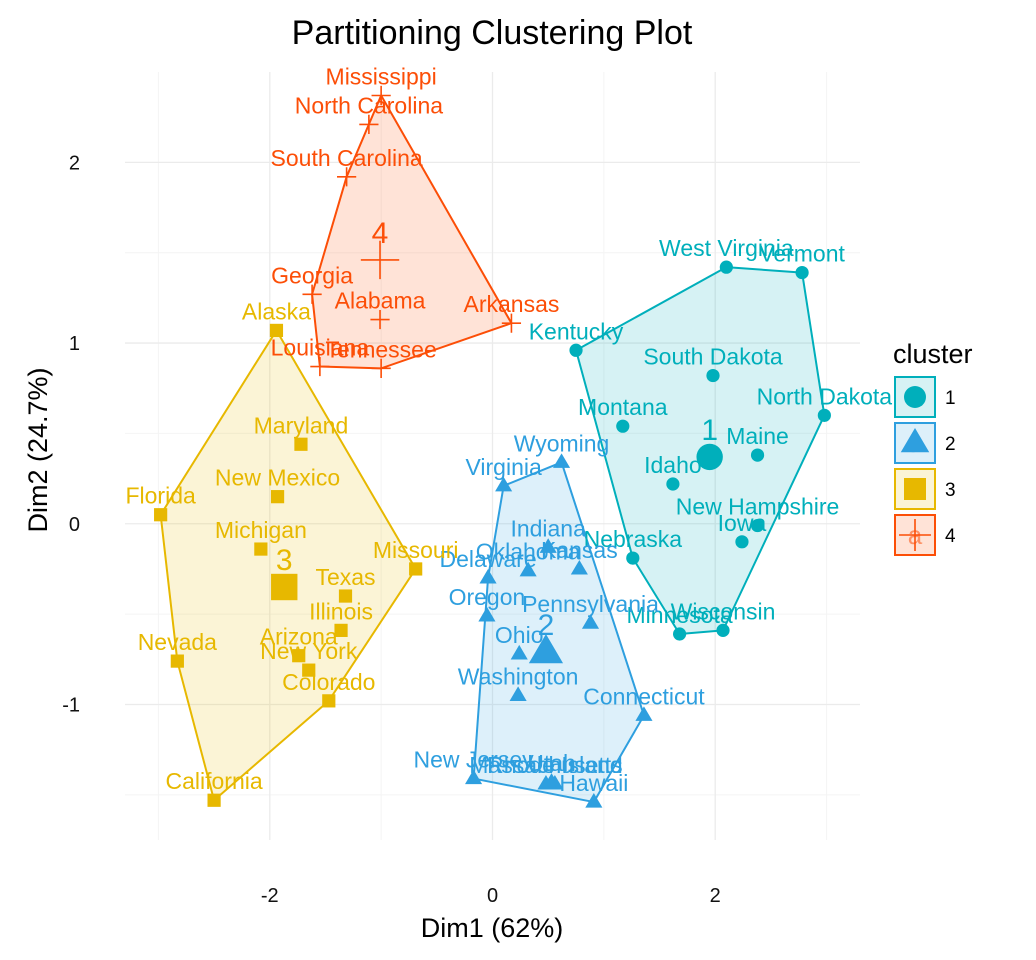 The width and height of the screenshot is (1036, 960). I want to click on point-label: Wisconsin, so click(723, 611).